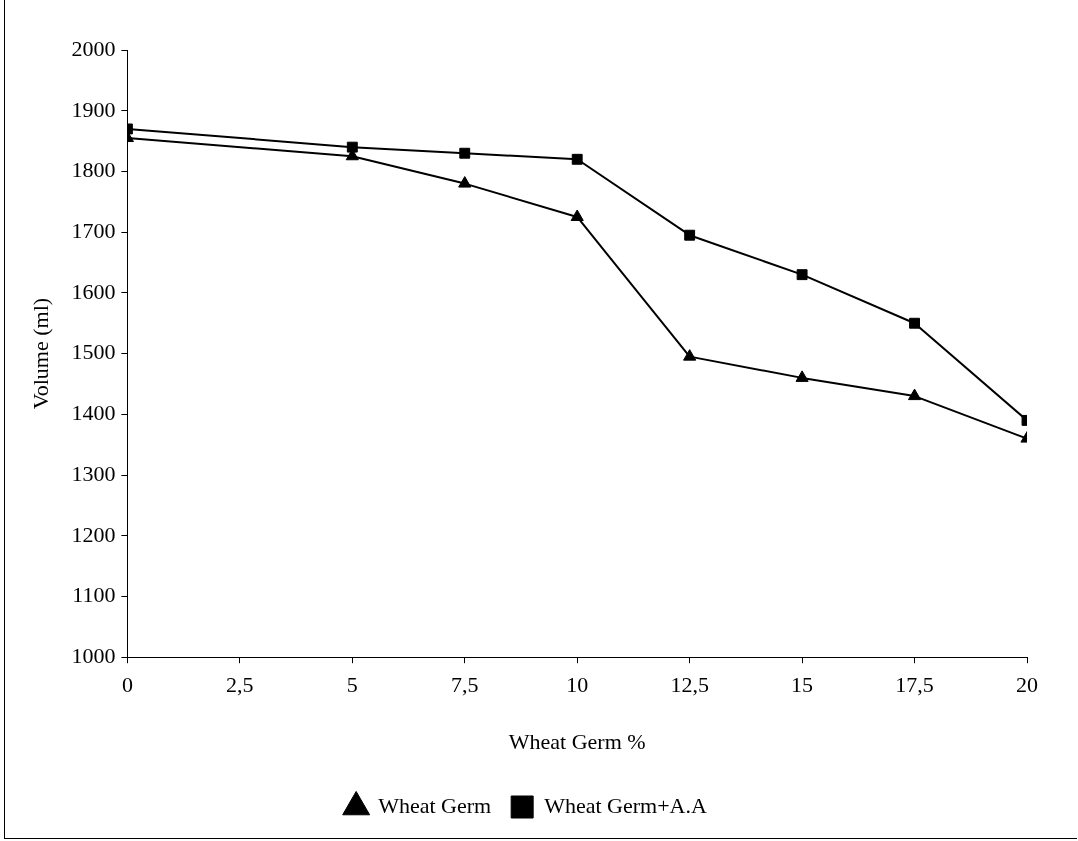  Describe the element at coordinates (93, 291) in the screenshot. I see `y-tick-label: 1600` at that location.